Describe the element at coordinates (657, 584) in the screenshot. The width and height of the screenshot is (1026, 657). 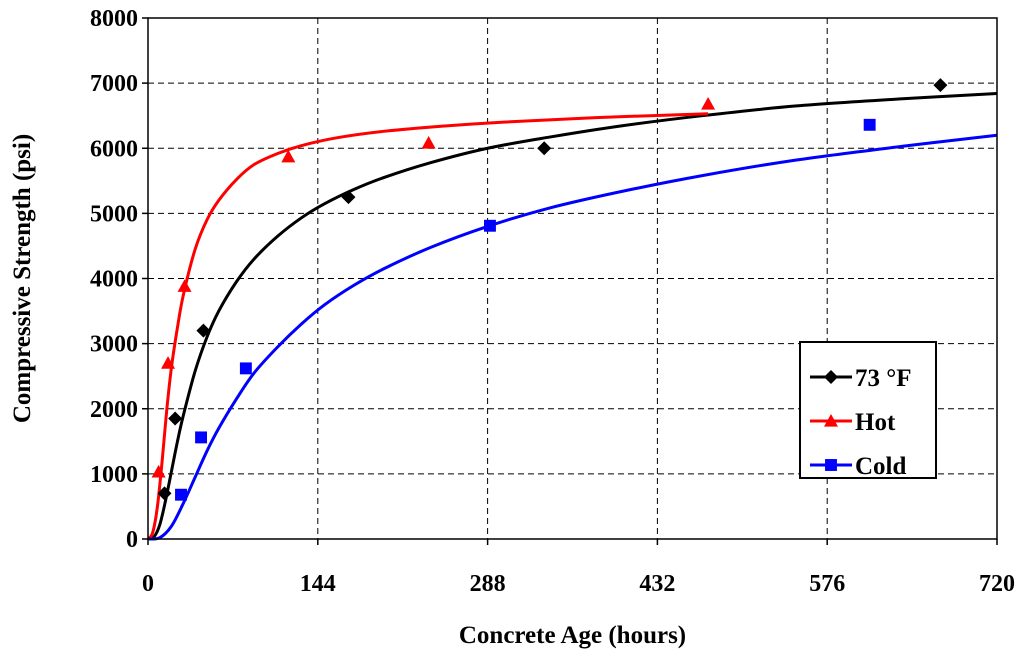
I see `x-tick-label: 432` at that location.